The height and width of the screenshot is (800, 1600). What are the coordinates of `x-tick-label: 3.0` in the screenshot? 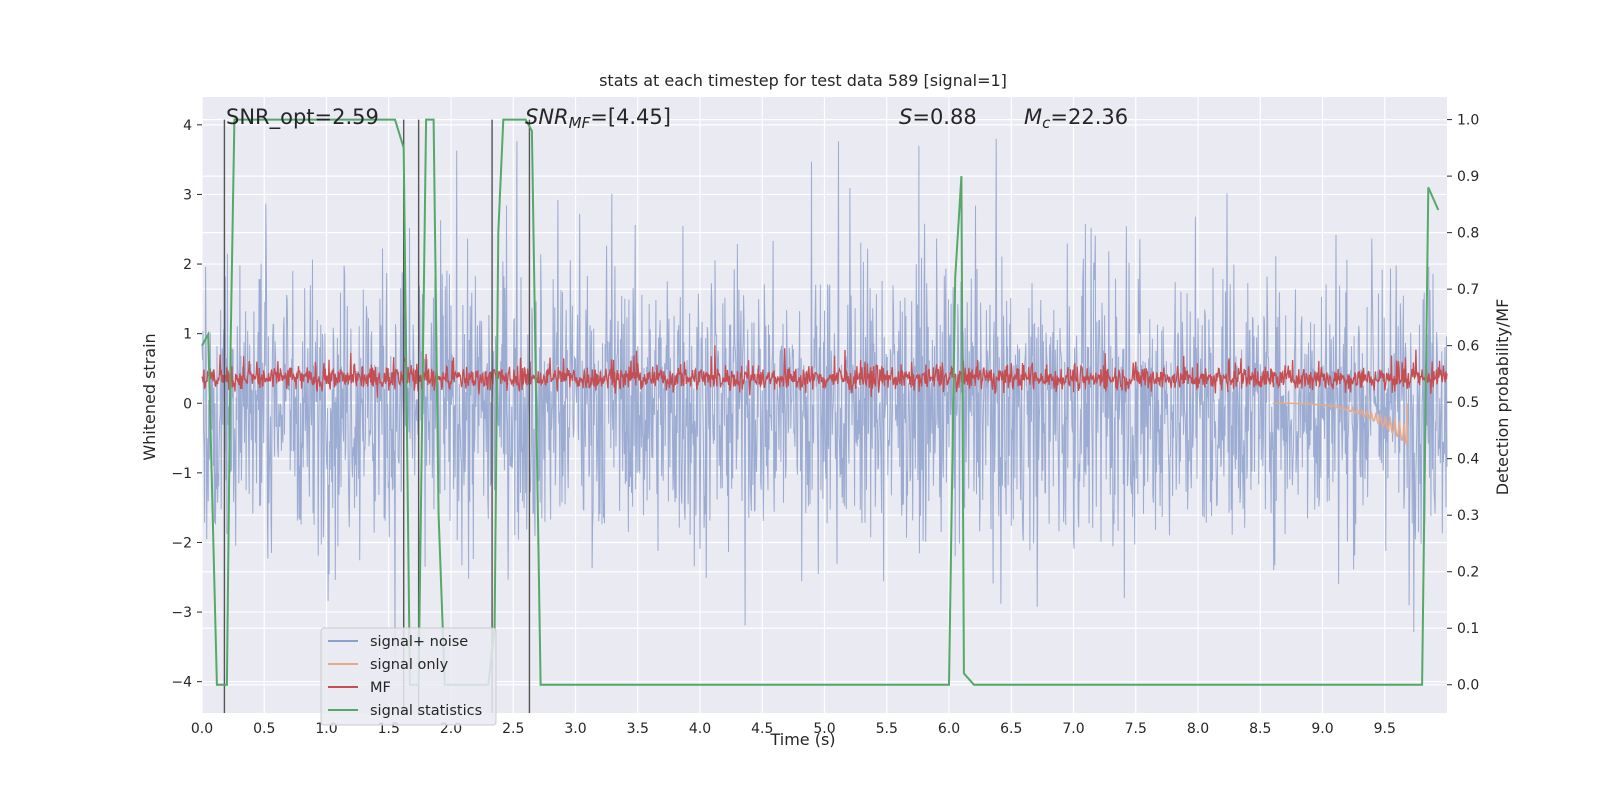 It's located at (575, 729).